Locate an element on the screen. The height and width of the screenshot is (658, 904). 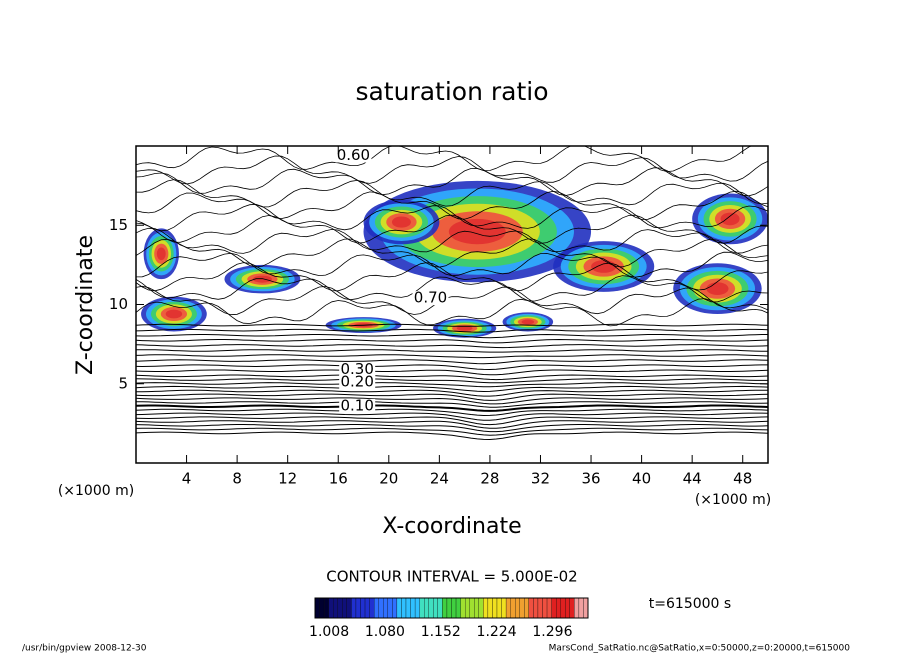
x-tick-label: 8 is located at coordinates (237, 479).